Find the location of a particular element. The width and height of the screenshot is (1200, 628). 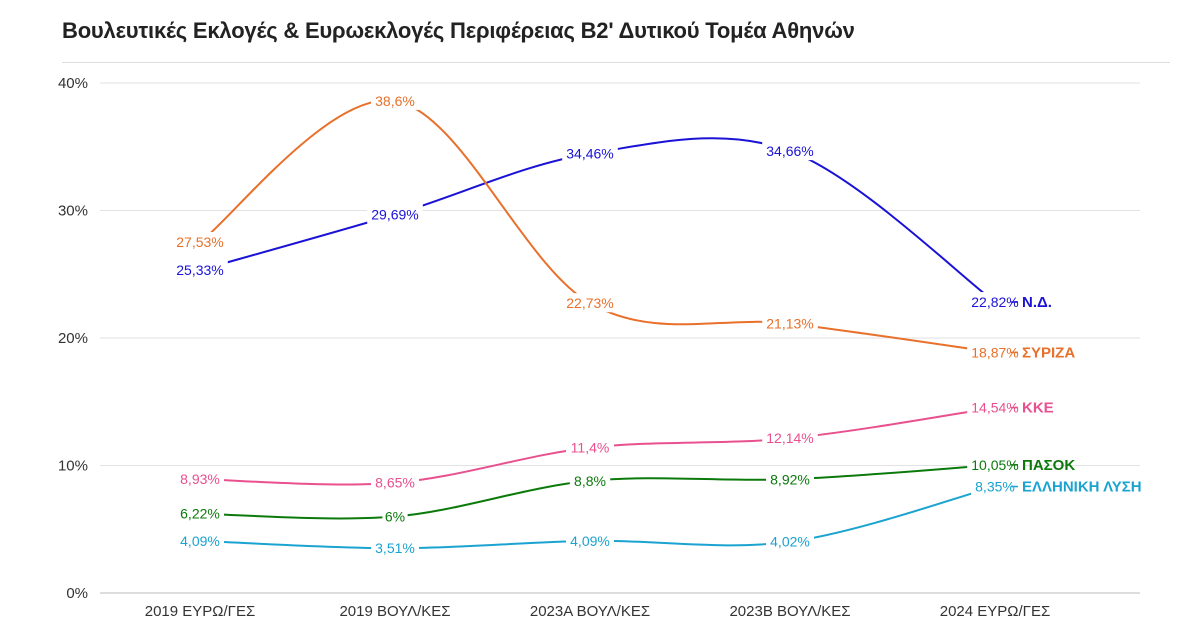

y-axis: 0% 10% 20% 30% 40% is located at coordinates (73, 338).